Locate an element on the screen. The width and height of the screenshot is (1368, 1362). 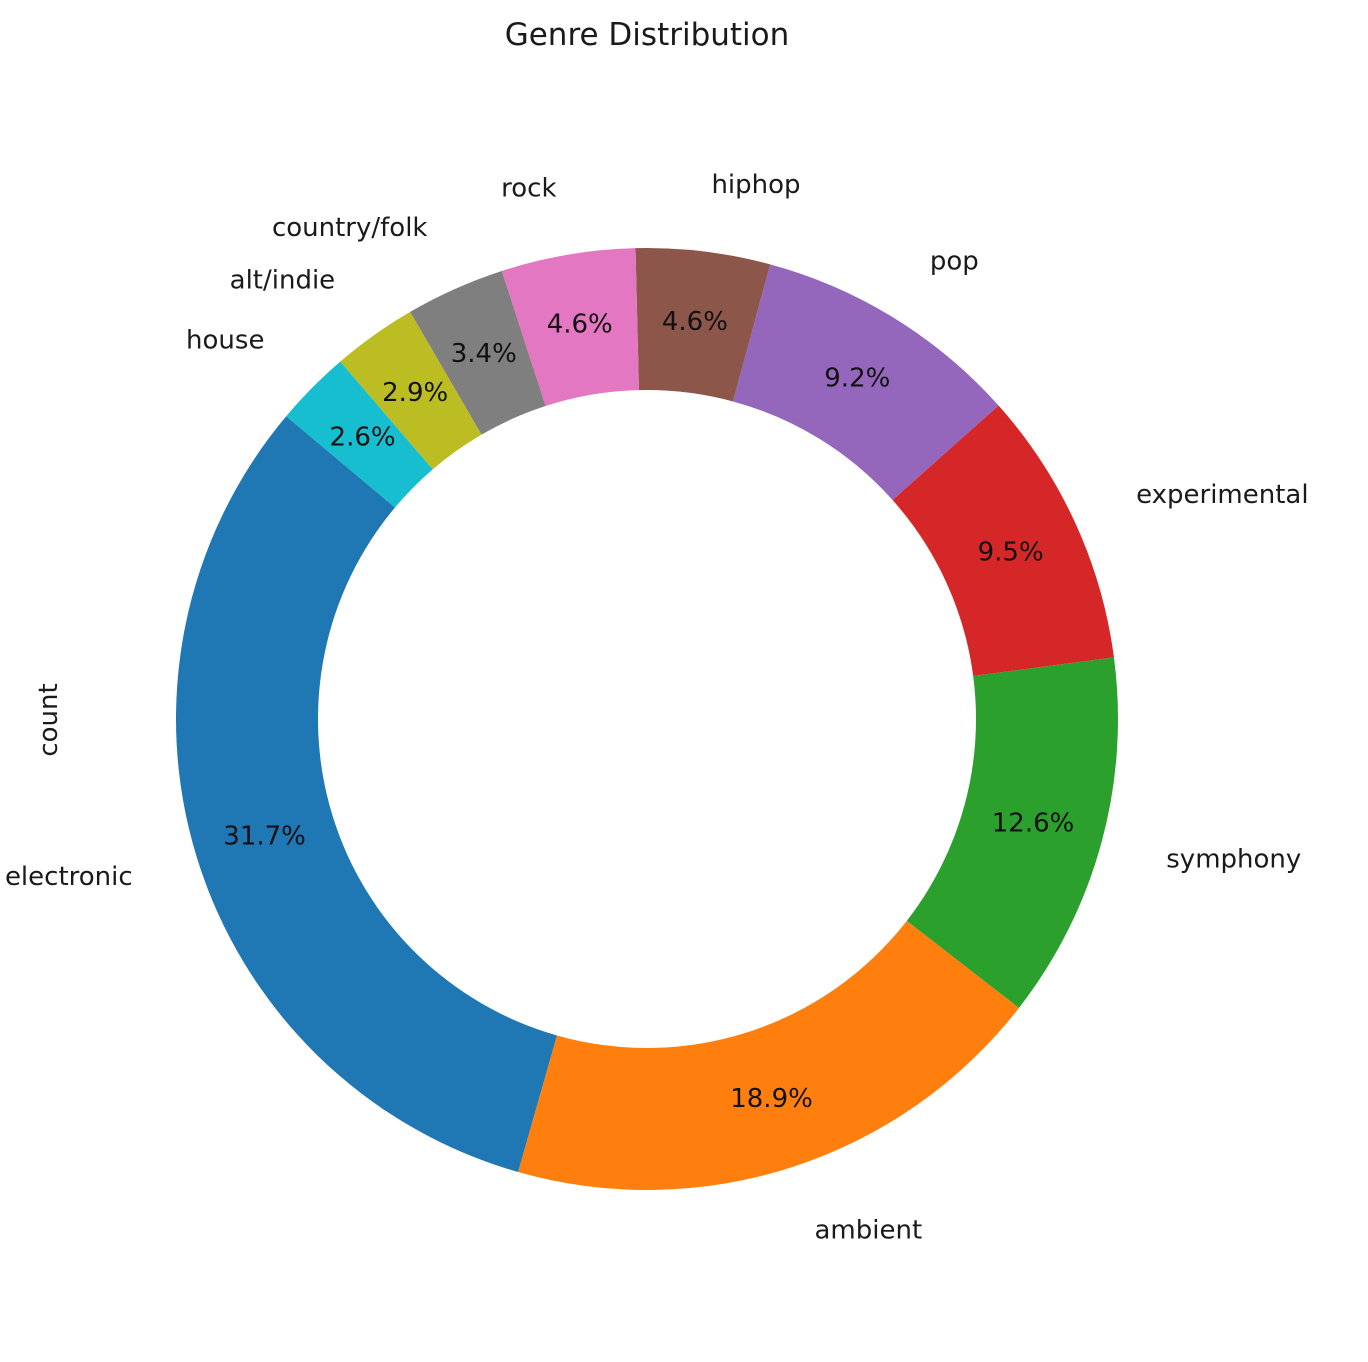
slice-rock is located at coordinates (570, 327).